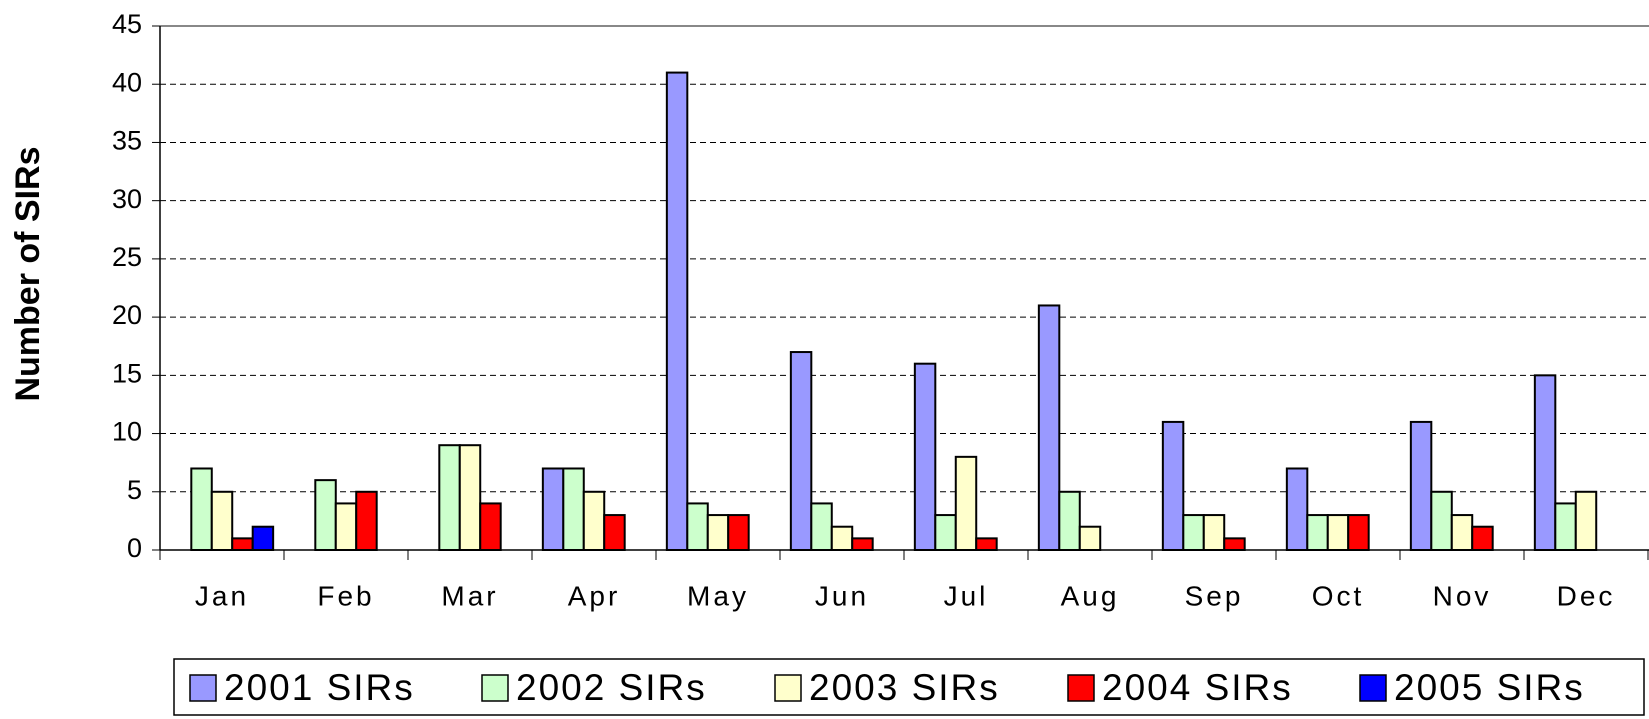 The height and width of the screenshot is (719, 1649). I want to click on y-tick-label: 45, so click(127, 24).